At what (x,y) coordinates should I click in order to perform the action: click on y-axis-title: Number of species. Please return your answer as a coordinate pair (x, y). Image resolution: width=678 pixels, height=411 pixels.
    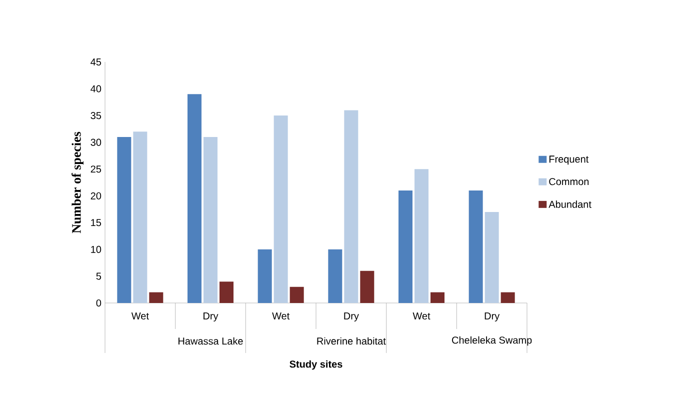
    Looking at the image, I should click on (78, 183).